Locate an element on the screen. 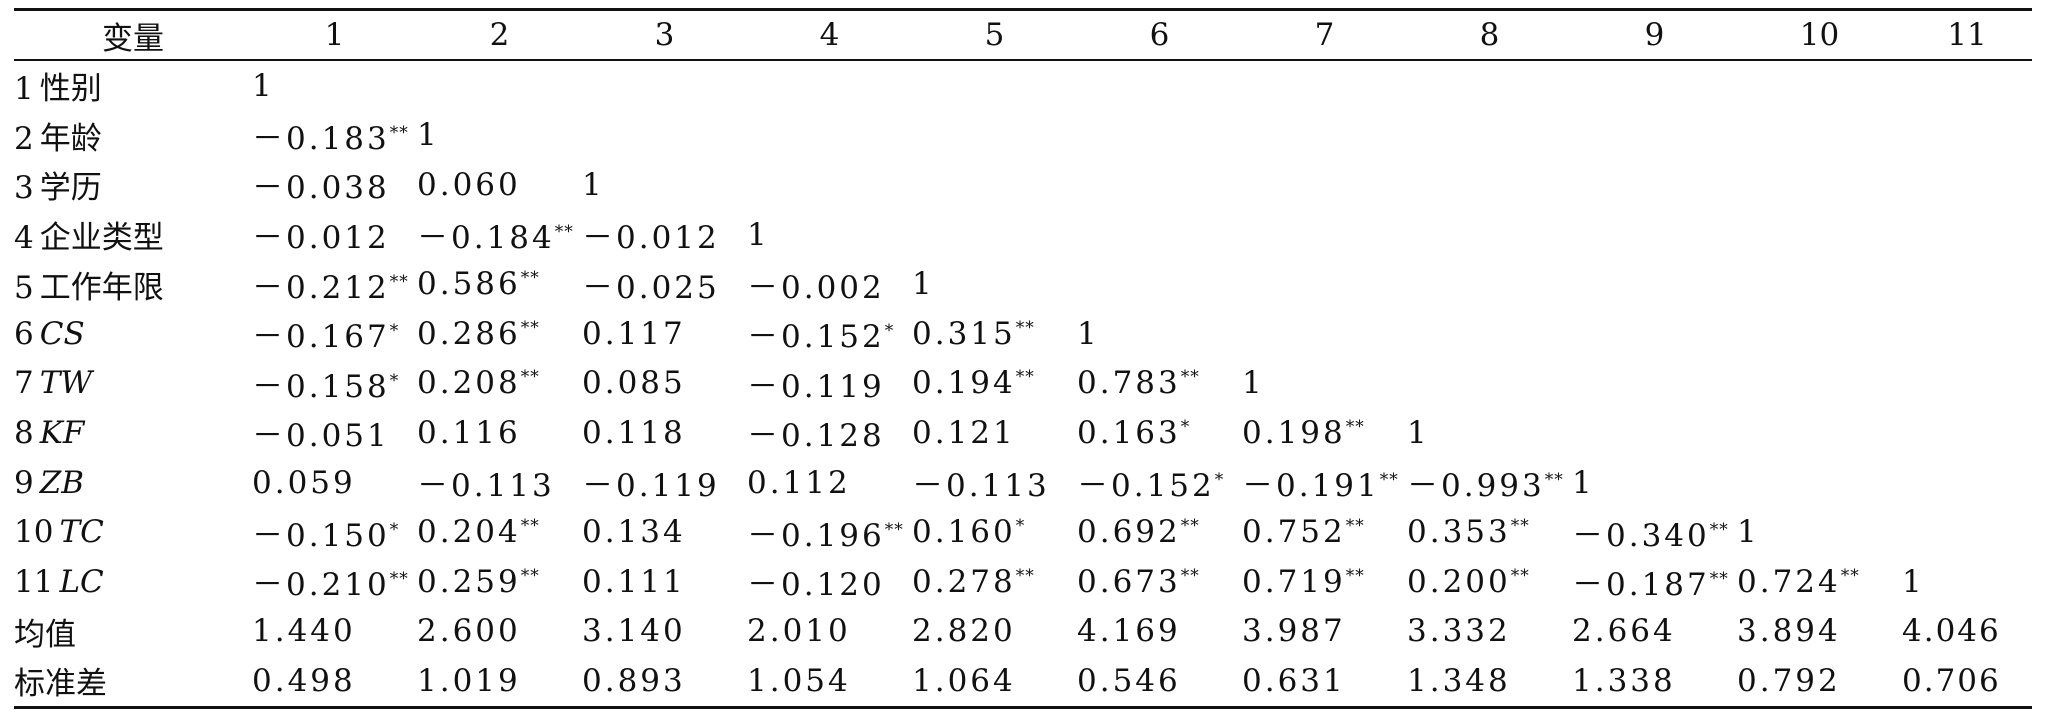  table-cell: 0.204** is located at coordinates (499, 532).